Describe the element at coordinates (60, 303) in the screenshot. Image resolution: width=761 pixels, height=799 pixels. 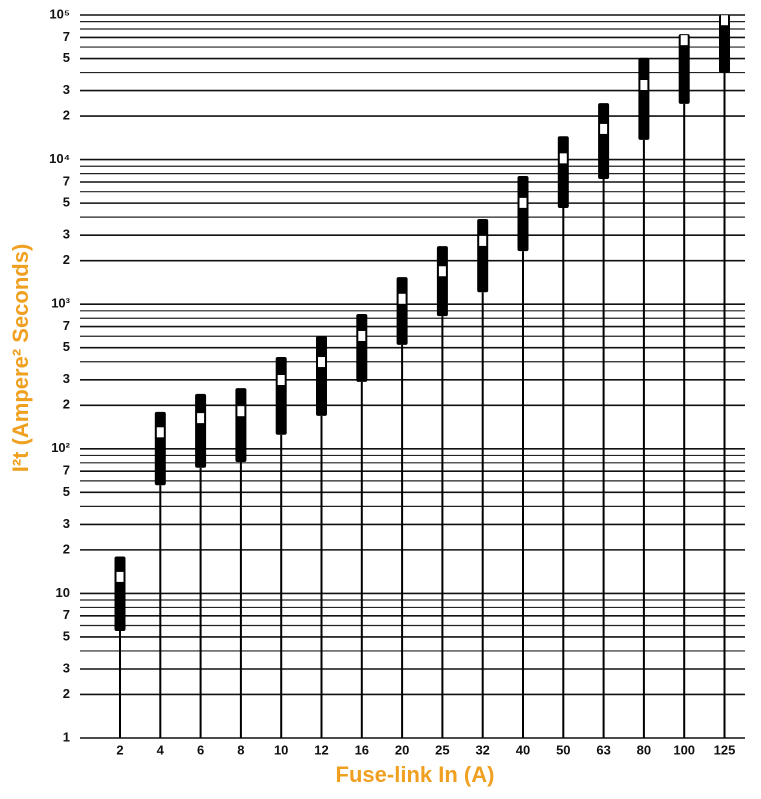
I see `y-tick-label: 10³` at that location.